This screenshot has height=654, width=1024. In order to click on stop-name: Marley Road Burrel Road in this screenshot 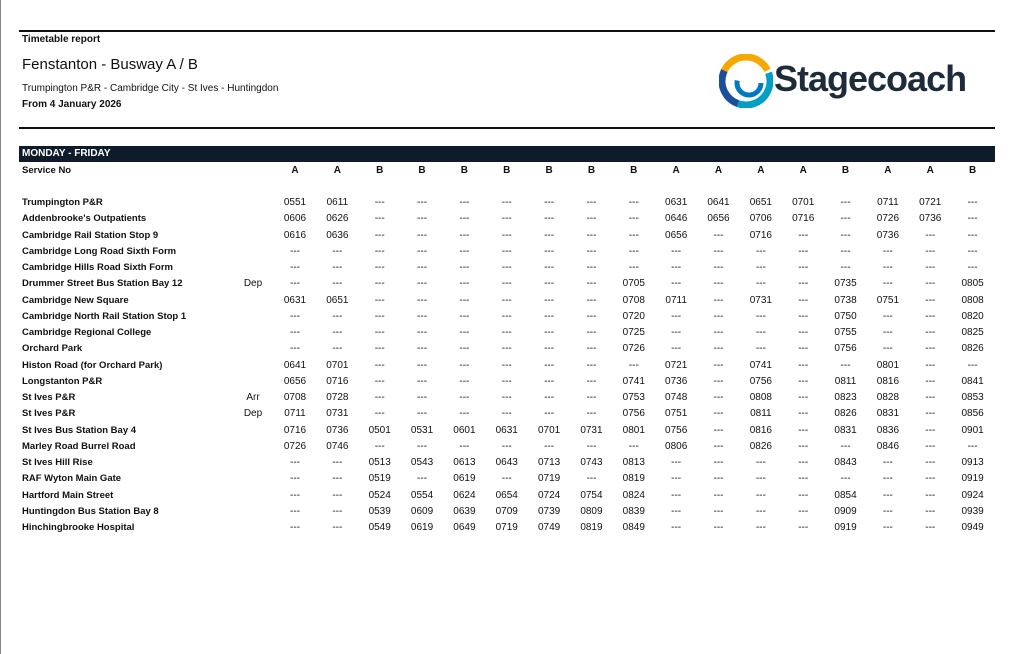, I will do `click(79, 446)`.